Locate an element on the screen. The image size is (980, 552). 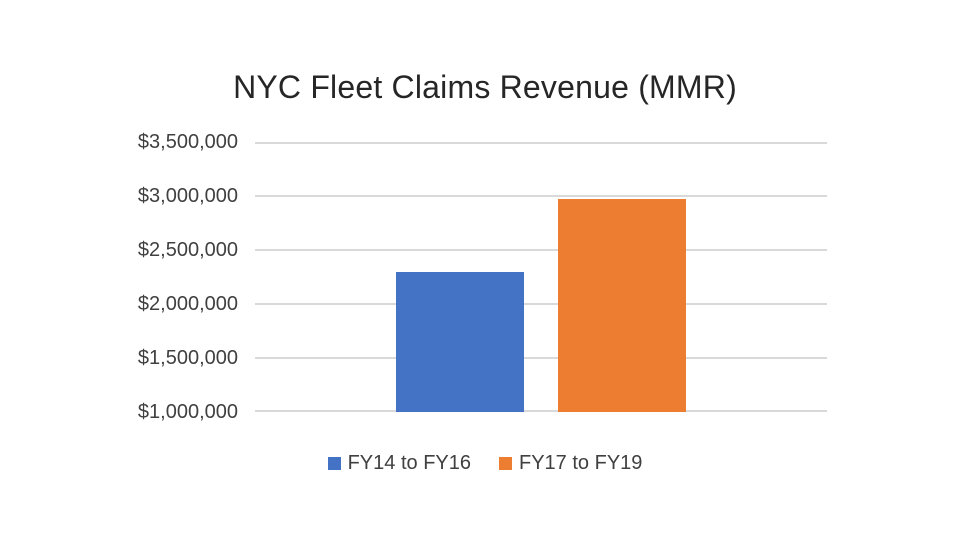
bar-fy14-to-fy16 is located at coordinates (460, 342).